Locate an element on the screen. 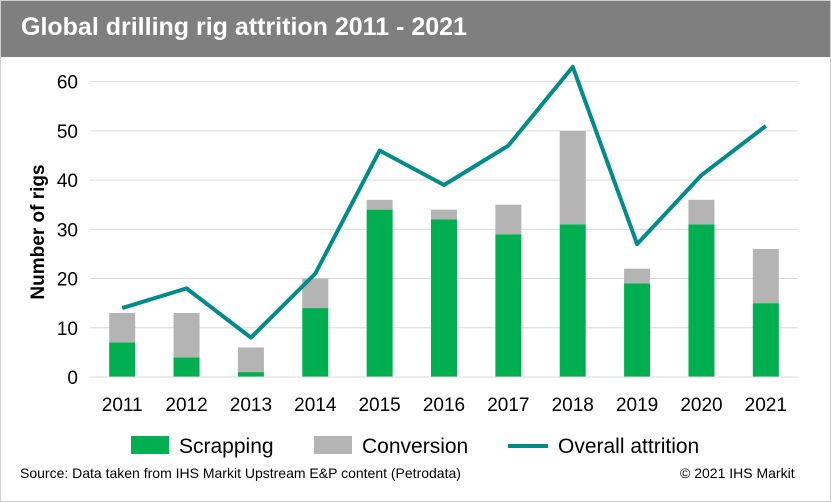 Image resolution: width=831 pixels, height=502 pixels. legend: Scrapping Conversion Overall attrition is located at coordinates (415, 446).